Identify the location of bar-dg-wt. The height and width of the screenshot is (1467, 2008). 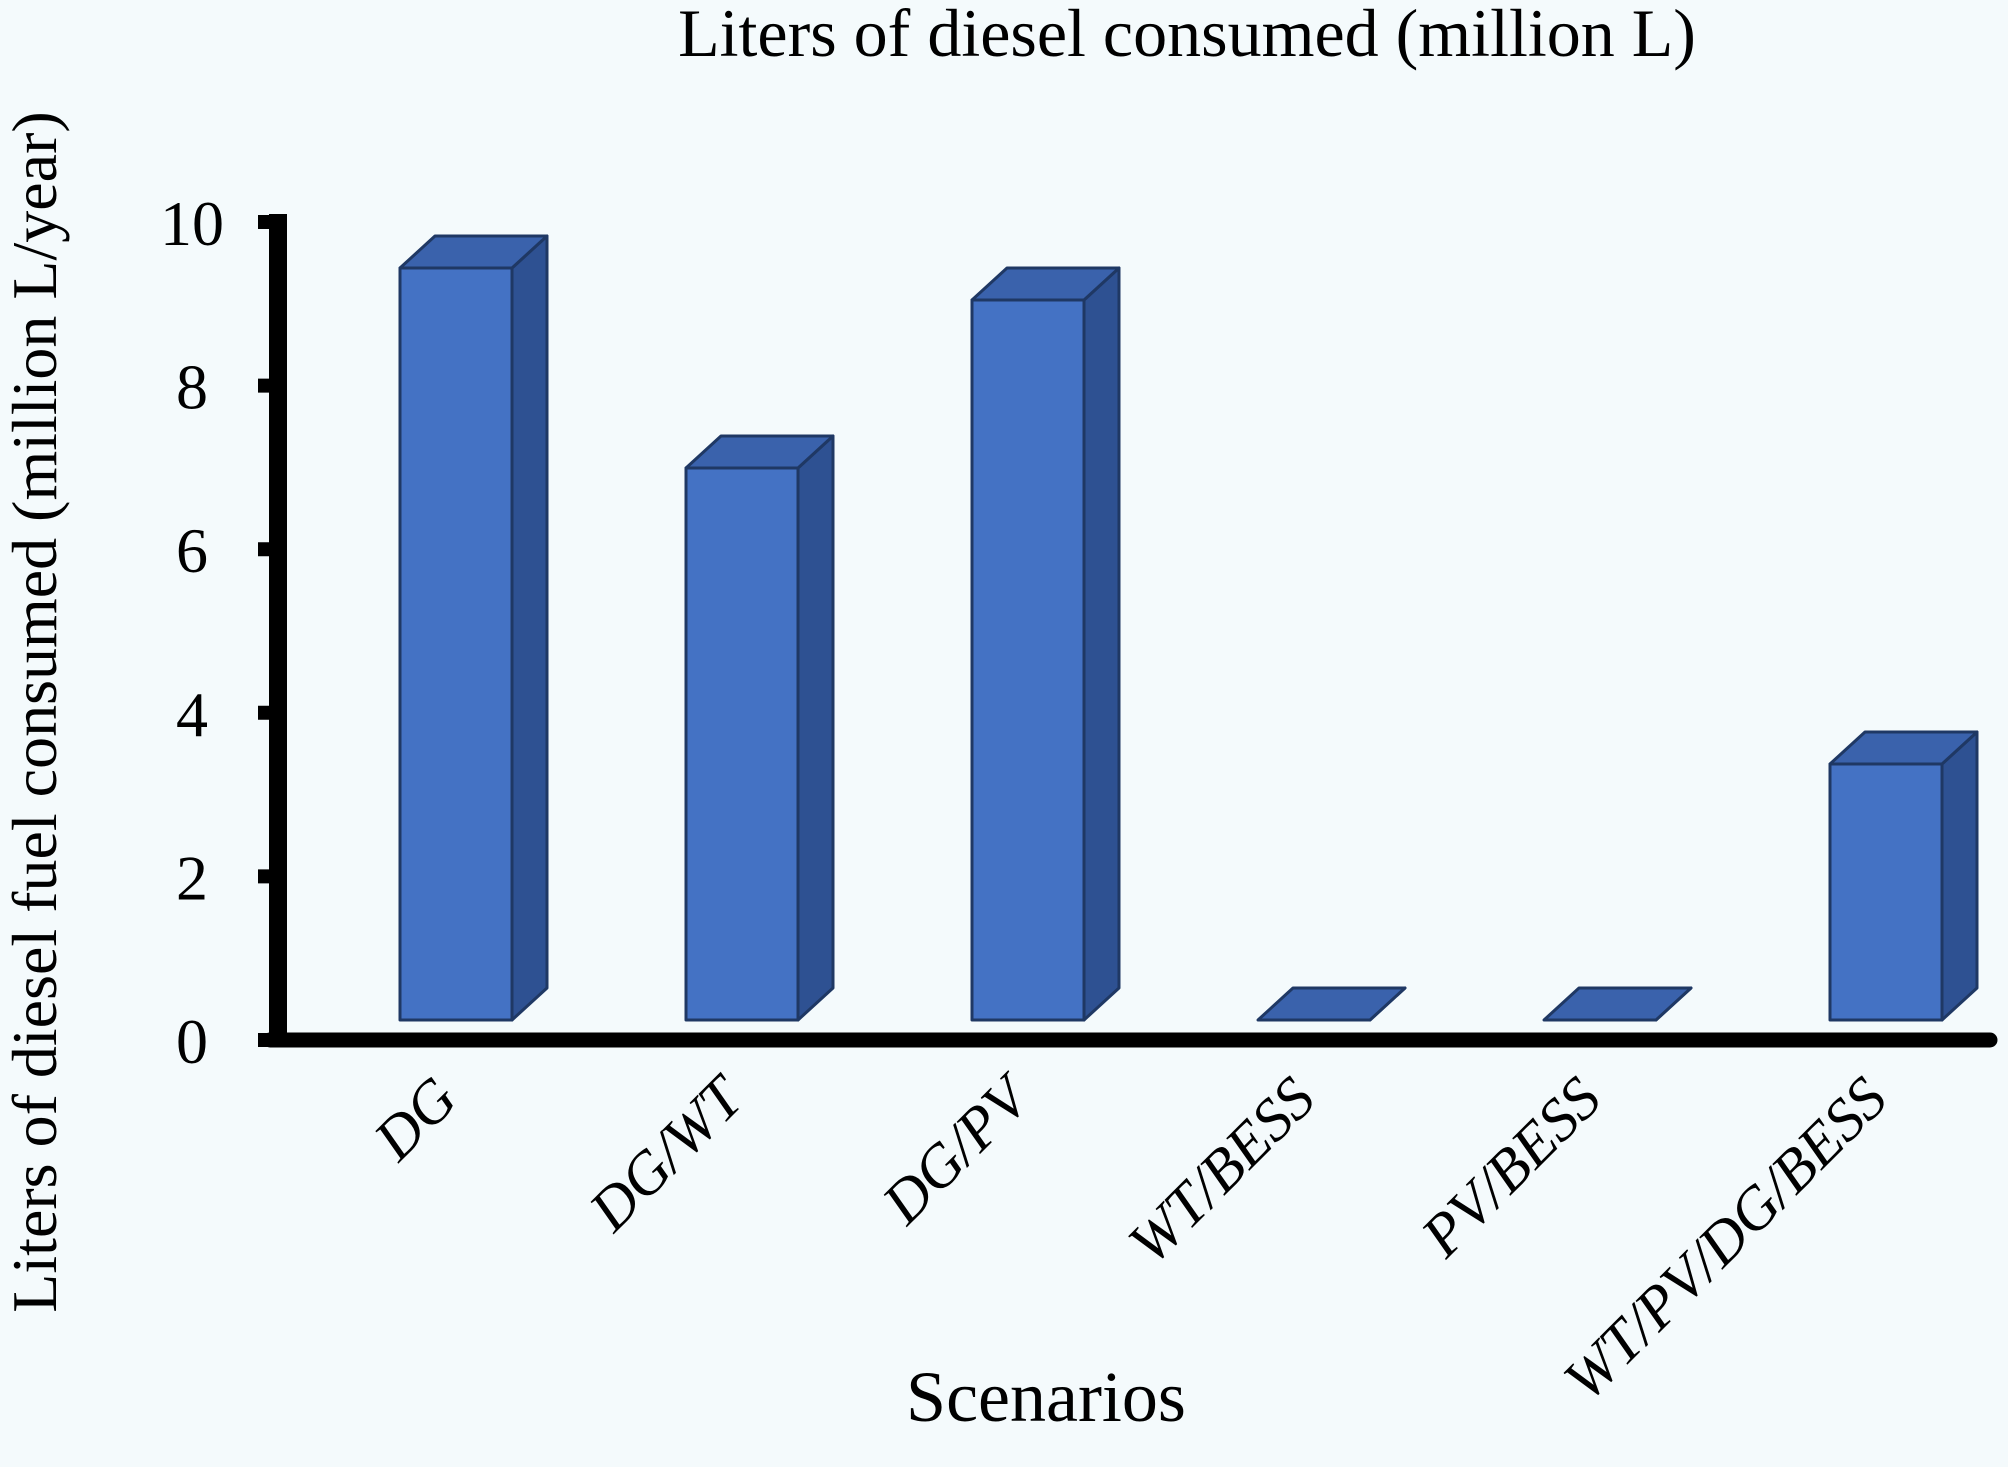
(759, 728).